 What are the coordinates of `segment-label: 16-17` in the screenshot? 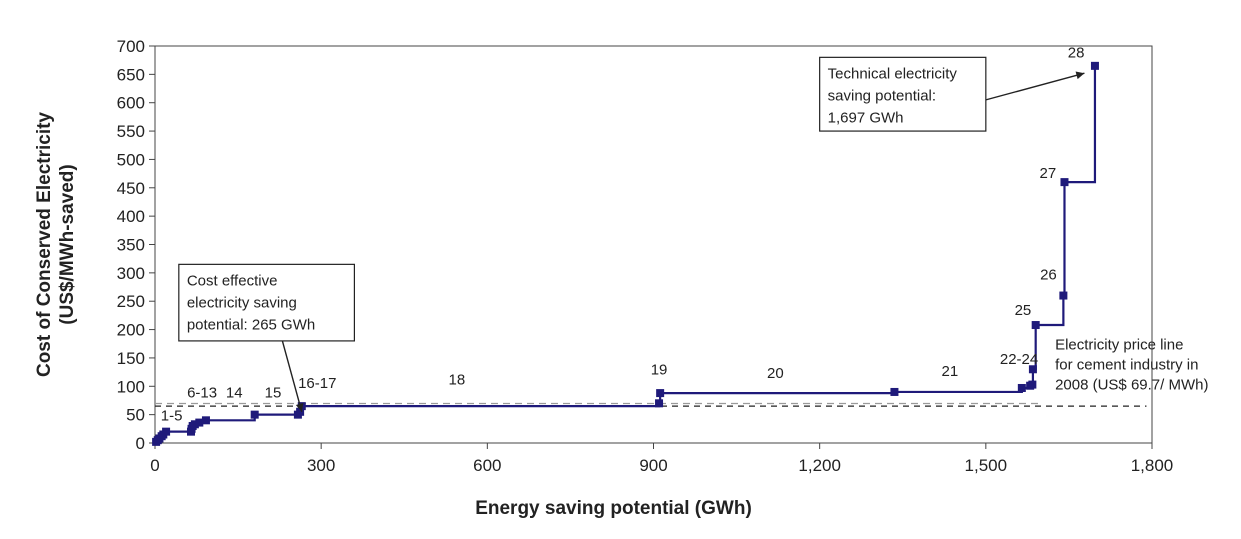 It's located at (317, 383).